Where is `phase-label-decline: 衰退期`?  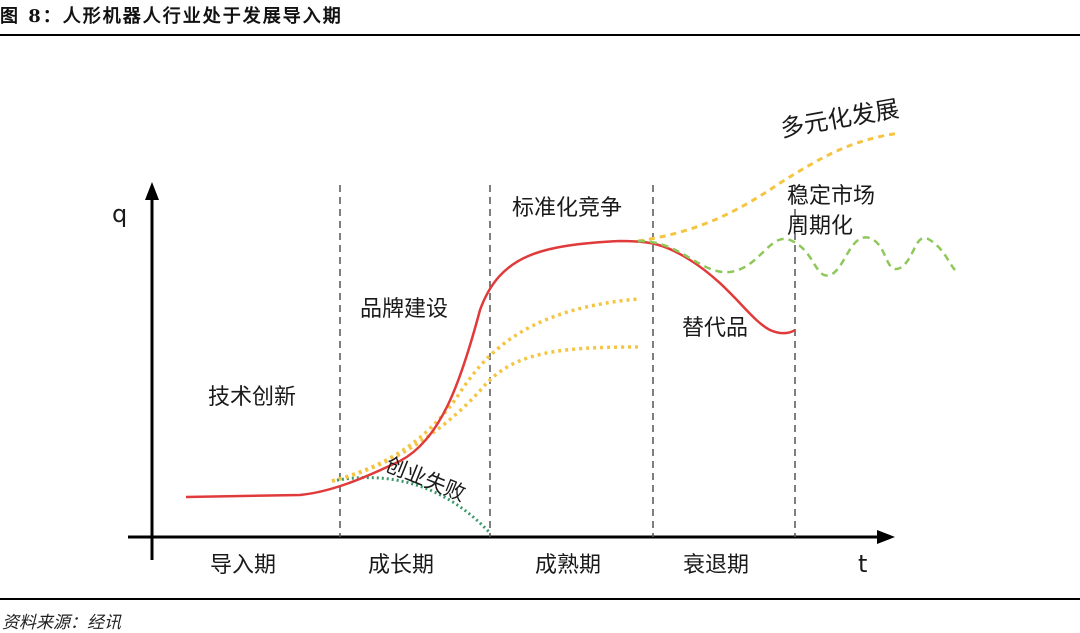
phase-label-decline: 衰退期 is located at coordinates (716, 565).